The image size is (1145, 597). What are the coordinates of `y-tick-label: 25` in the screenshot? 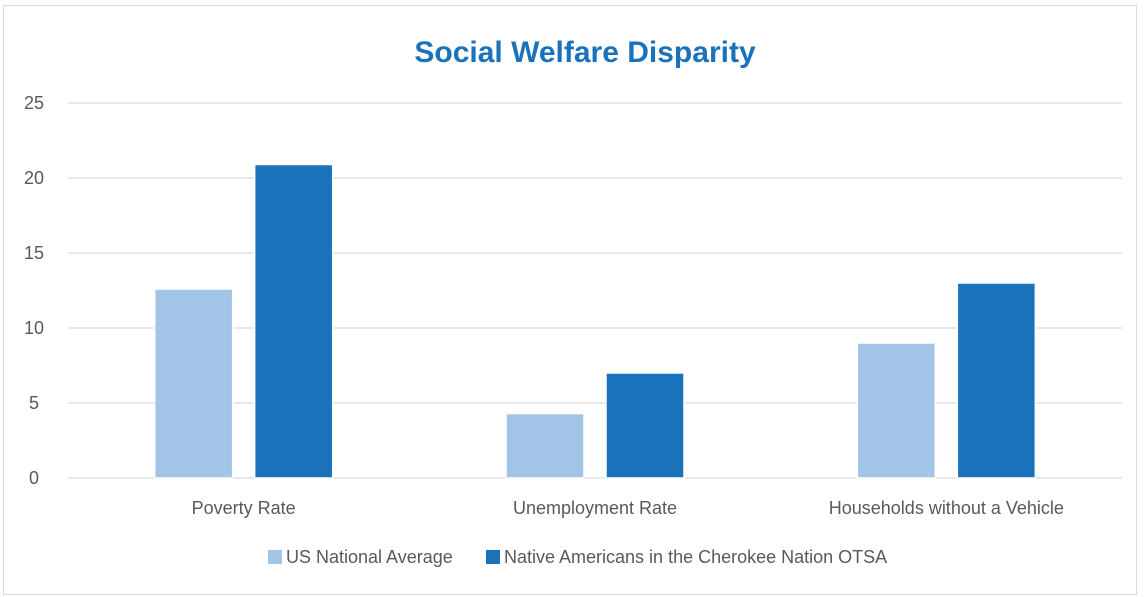 It's located at (34, 103).